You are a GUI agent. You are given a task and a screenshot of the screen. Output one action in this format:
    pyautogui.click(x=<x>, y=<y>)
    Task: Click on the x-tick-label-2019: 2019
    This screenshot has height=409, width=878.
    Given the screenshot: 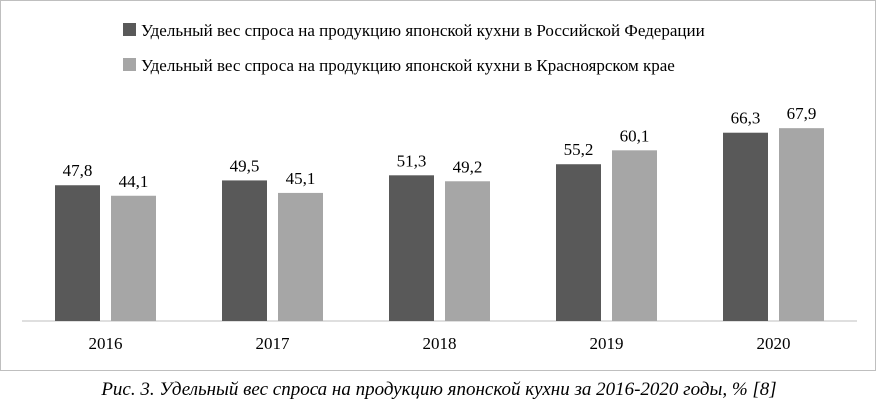 What is the action you would take?
    pyautogui.click(x=607, y=343)
    